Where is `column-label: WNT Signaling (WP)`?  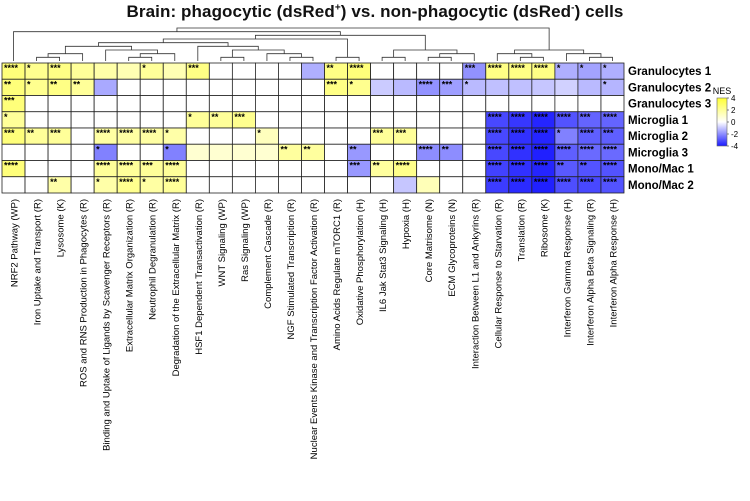
column-label: WNT Signaling (WP) is located at coordinates (222, 242).